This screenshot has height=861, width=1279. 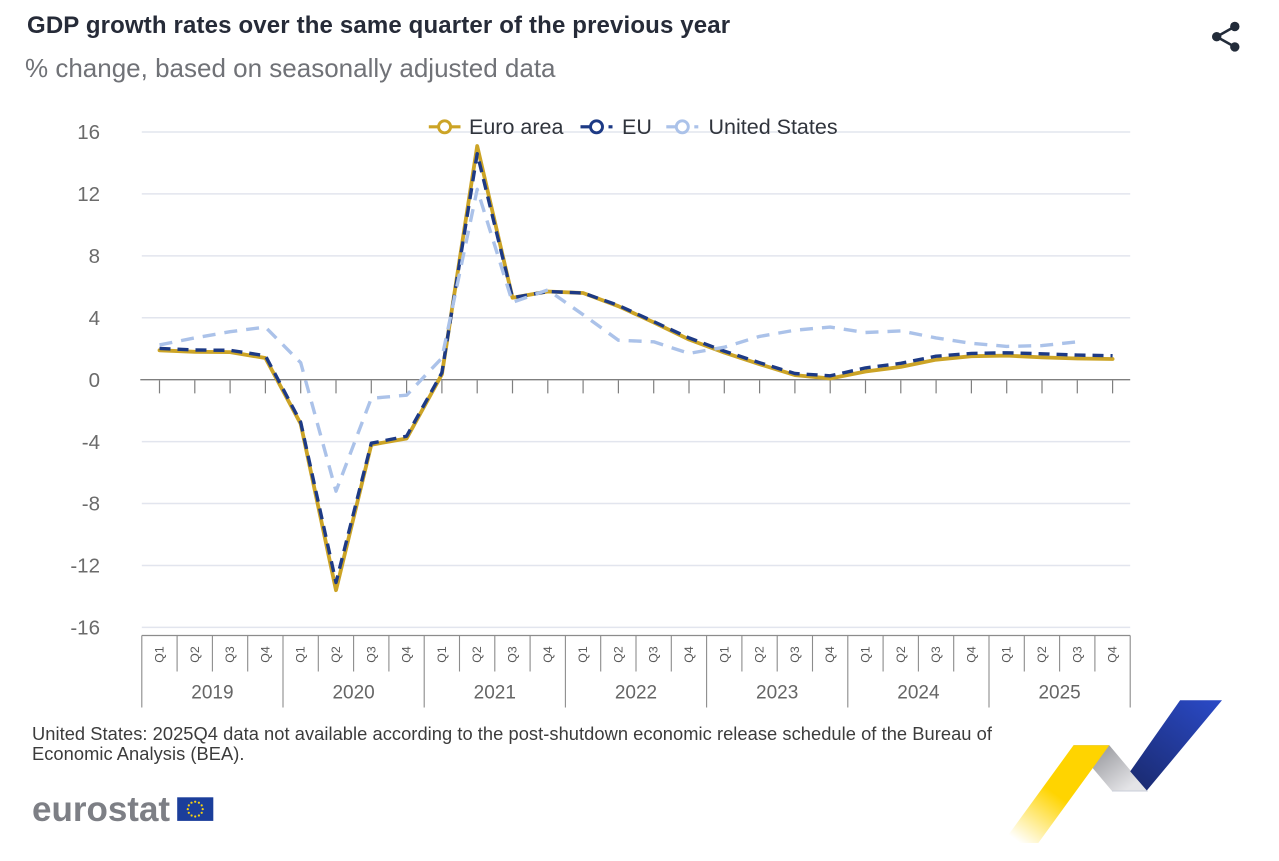 I want to click on svg-text: 12, so click(x=88, y=194).